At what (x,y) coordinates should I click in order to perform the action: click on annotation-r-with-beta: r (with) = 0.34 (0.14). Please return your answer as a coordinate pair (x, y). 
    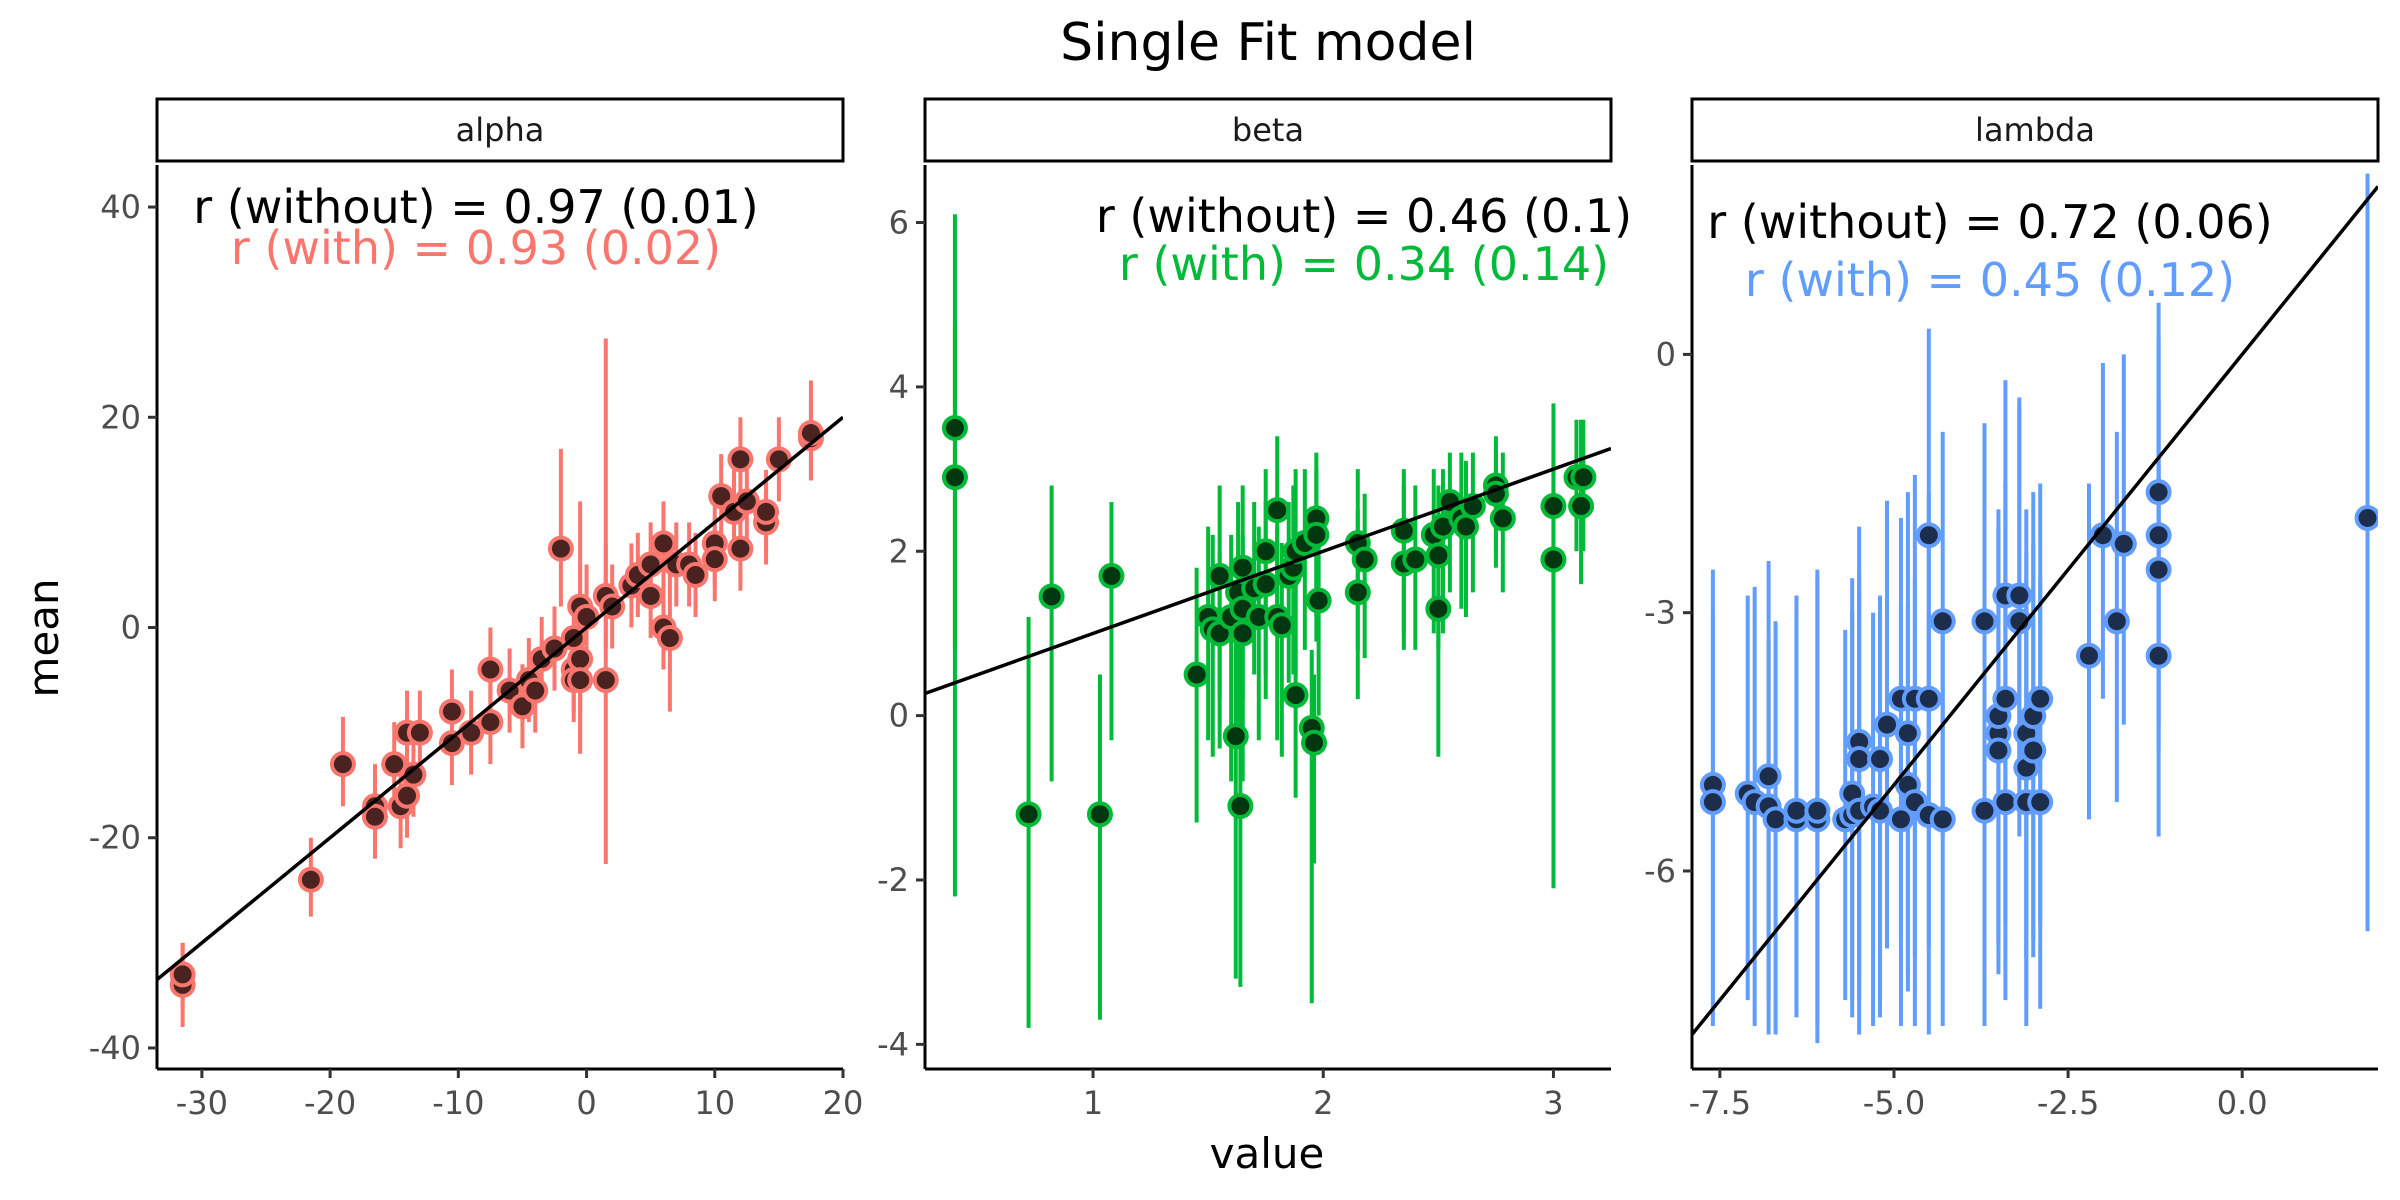
    Looking at the image, I should click on (1364, 264).